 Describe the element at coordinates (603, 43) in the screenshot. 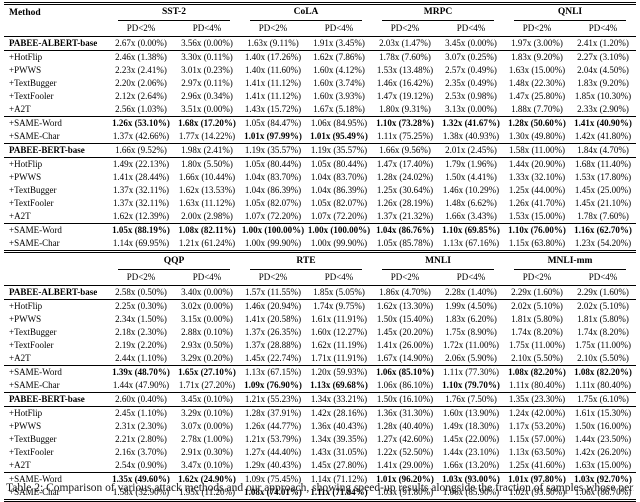

I see `result-cell: 2.41x (1.20%)` at that location.